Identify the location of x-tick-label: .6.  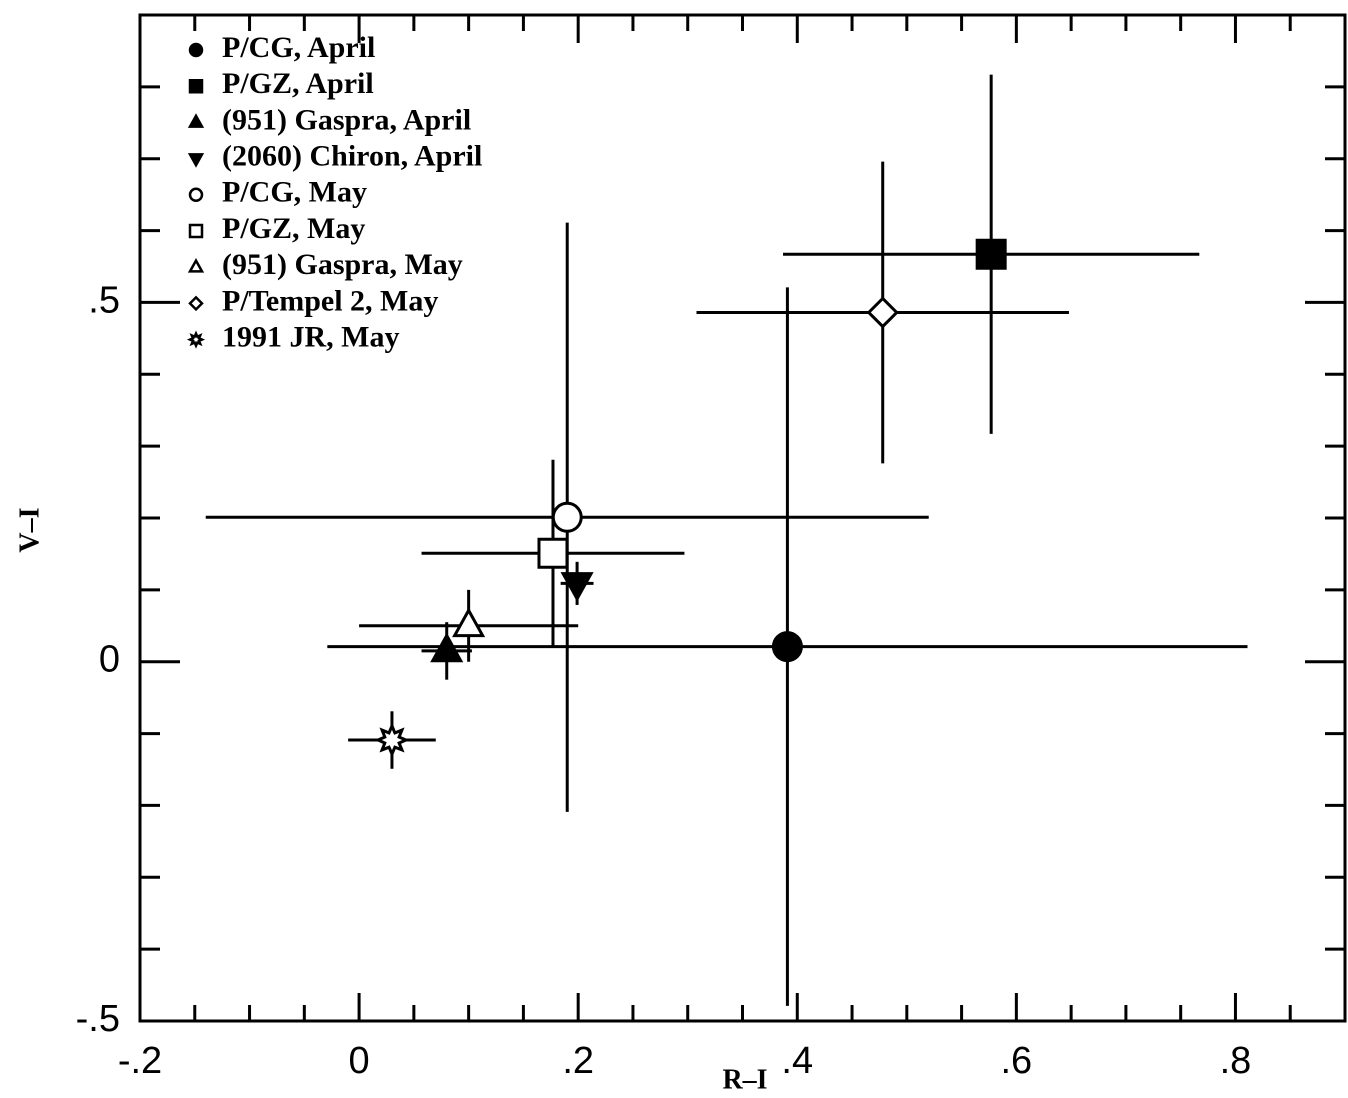
(1017, 1061).